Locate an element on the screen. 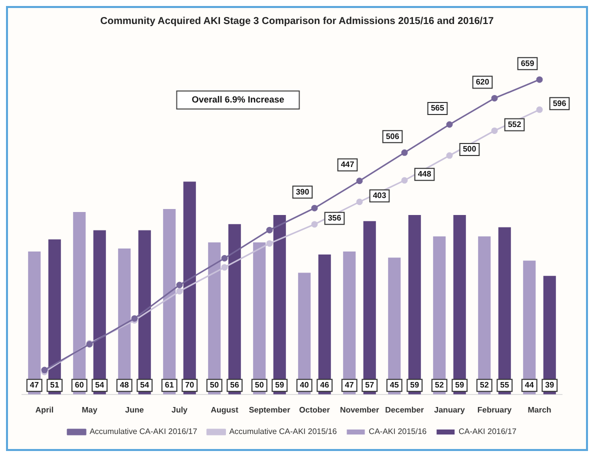 This screenshot has width=592, height=455. data-label: 39 is located at coordinates (550, 385).